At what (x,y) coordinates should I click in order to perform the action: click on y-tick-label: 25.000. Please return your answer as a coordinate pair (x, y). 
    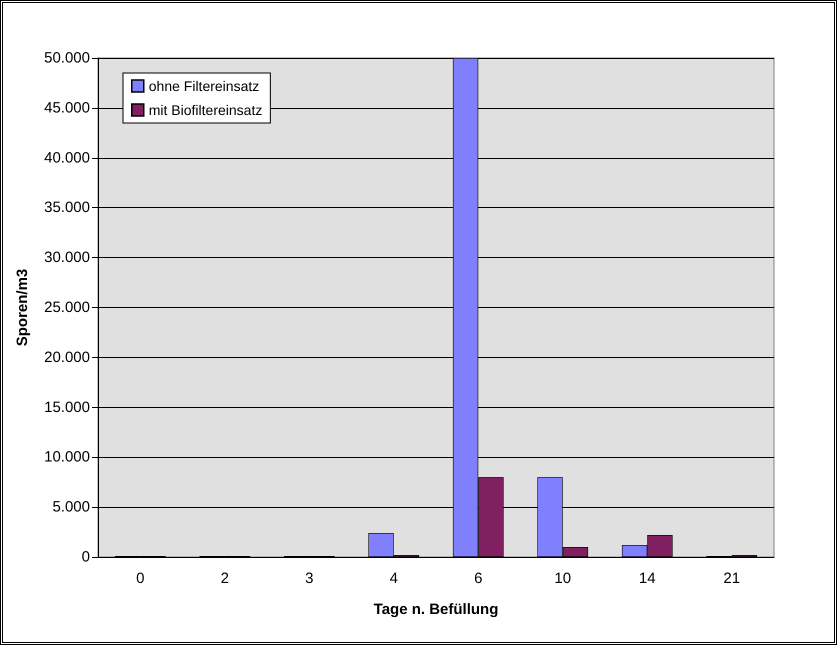
    Looking at the image, I should click on (67, 307).